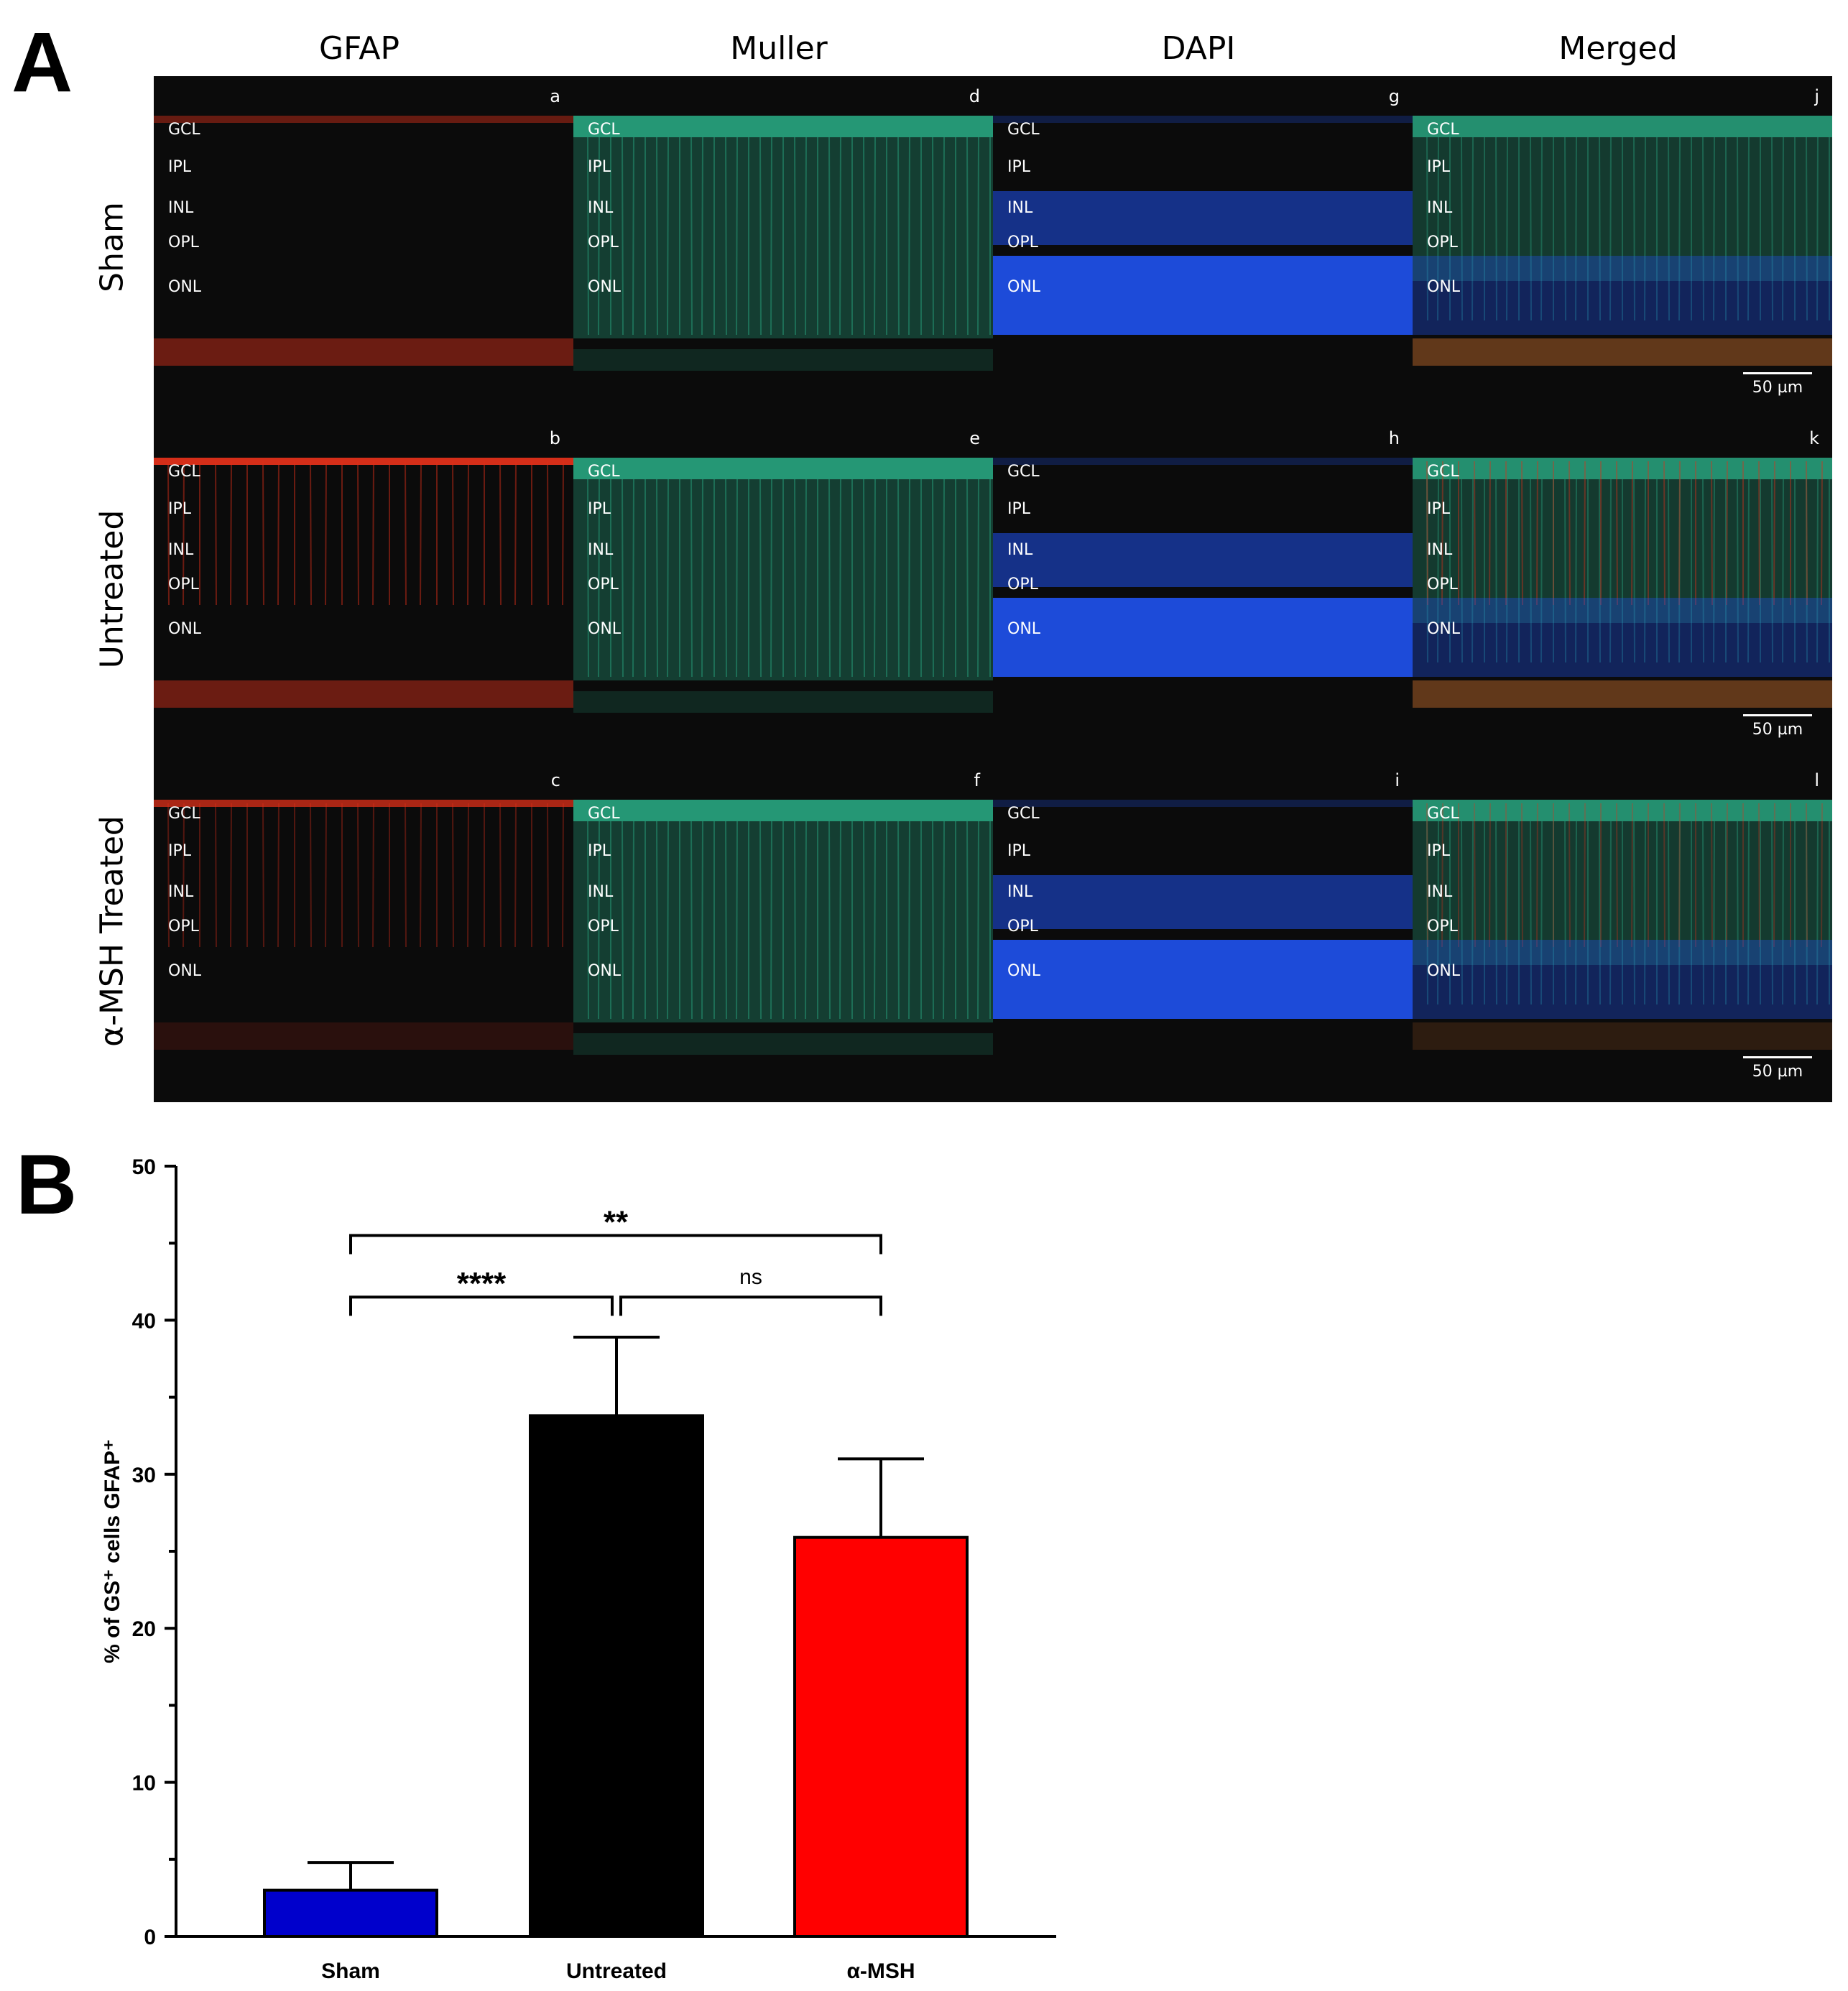 This screenshot has width=1848, height=1991. I want to click on scale-bar: 50 µm, so click(1777, 384).